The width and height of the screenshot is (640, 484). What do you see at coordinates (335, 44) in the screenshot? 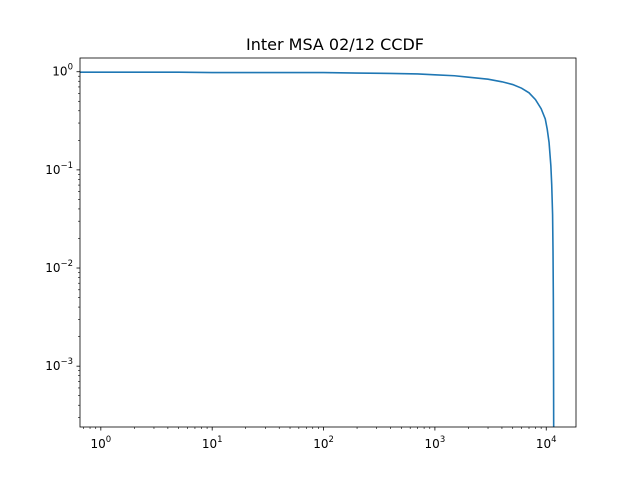
I see `chart-title: Inter MSA 02/12 CCDF` at bounding box center [335, 44].